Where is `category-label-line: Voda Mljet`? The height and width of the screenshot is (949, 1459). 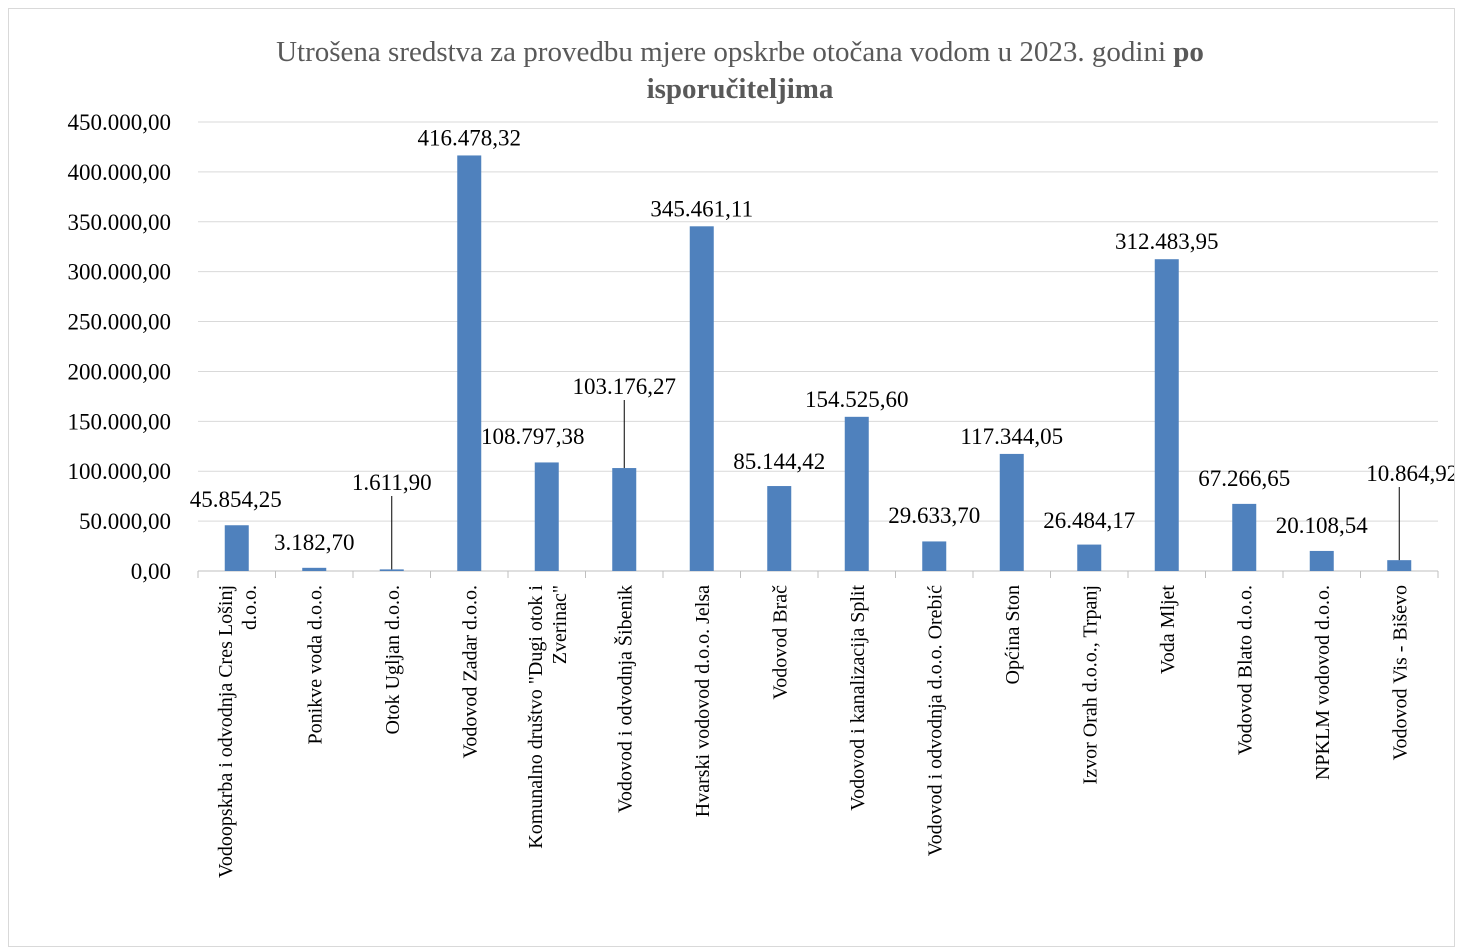
category-label-line: Voda Mljet is located at coordinates (1168, 630).